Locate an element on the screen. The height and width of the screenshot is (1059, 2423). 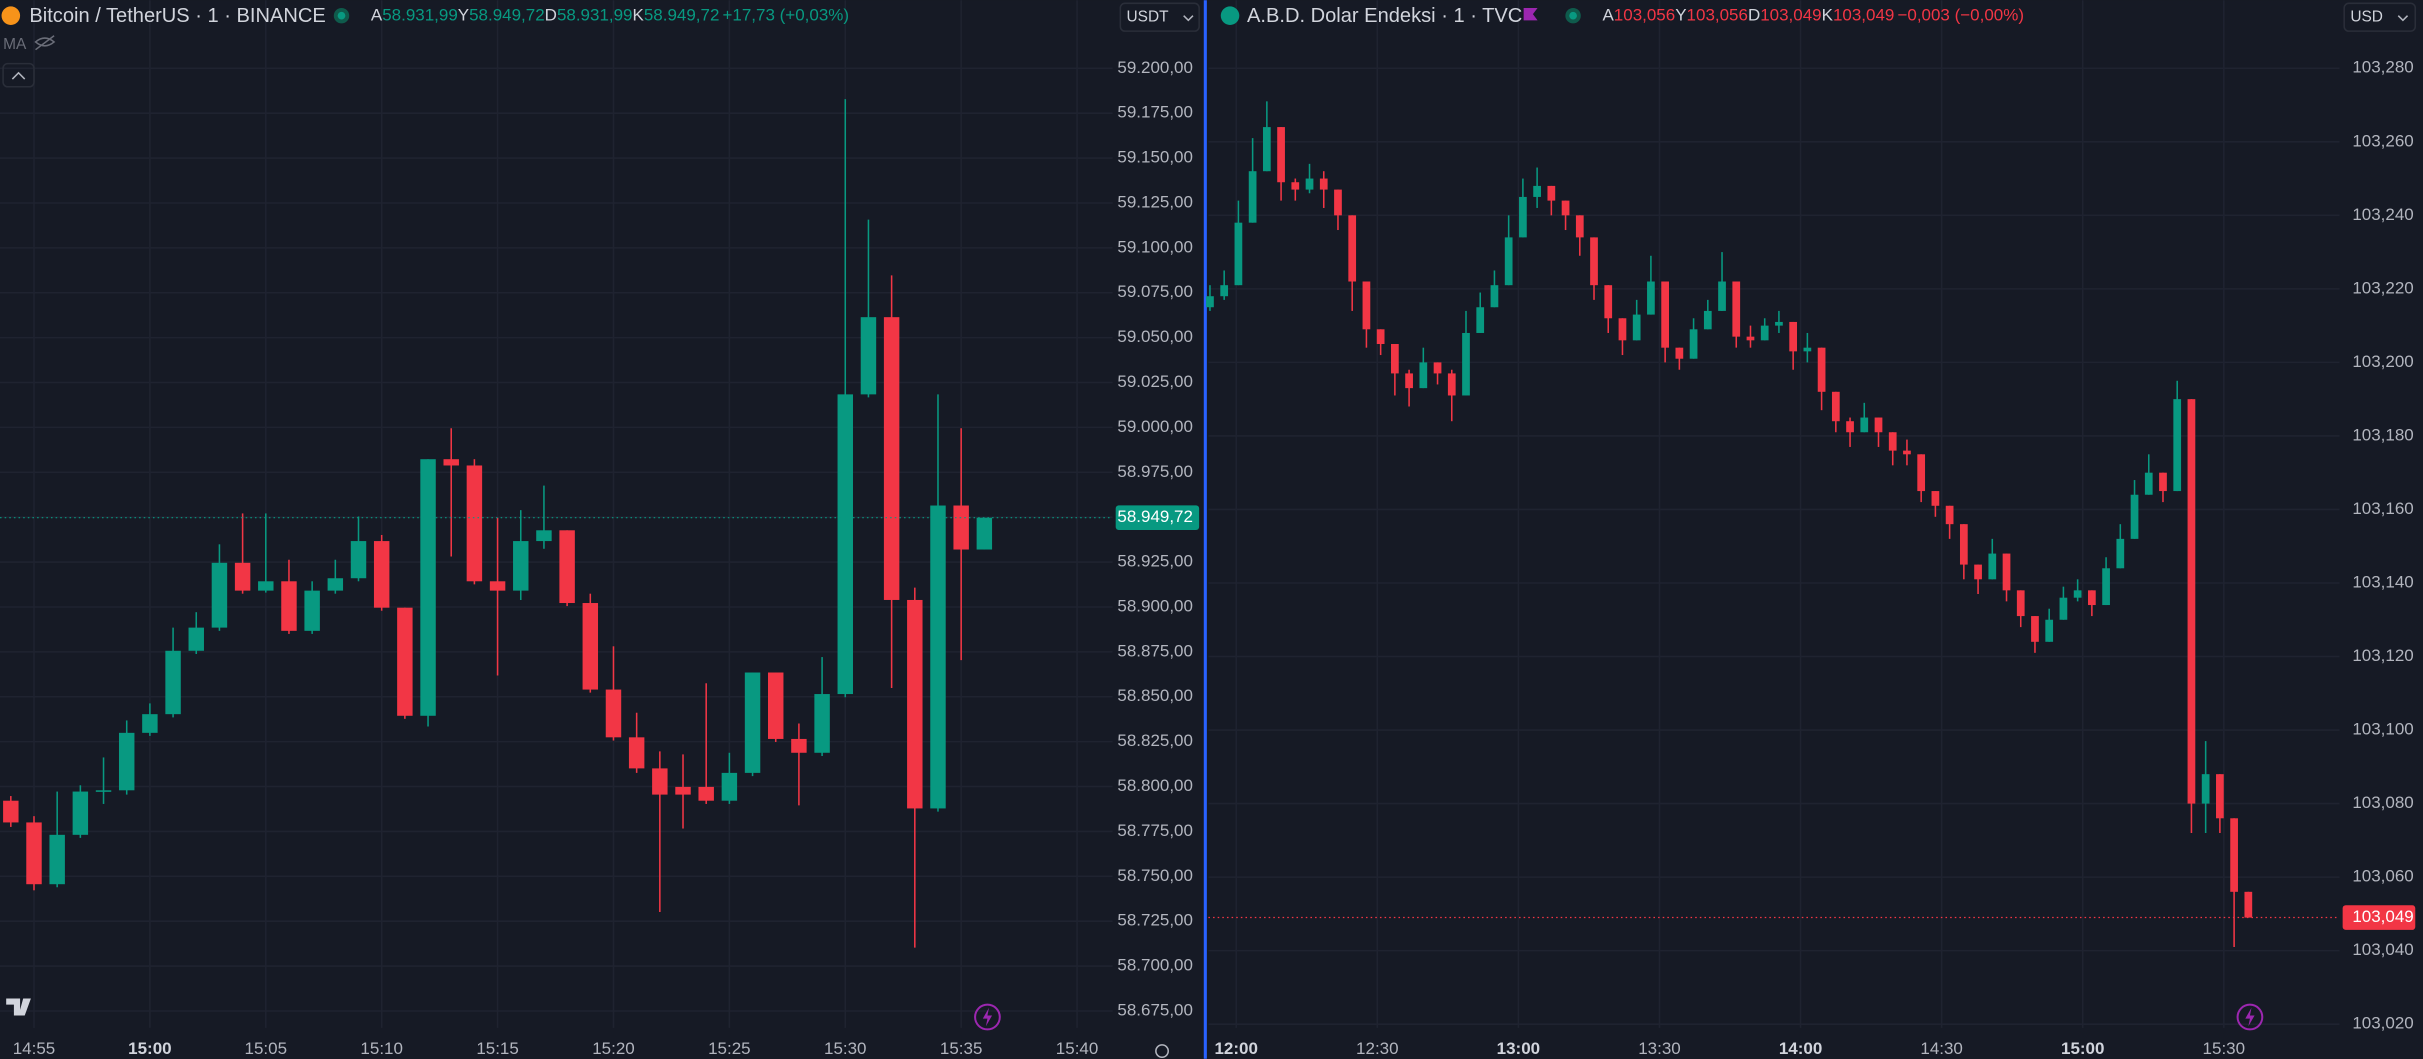
legend-key: Y is located at coordinates (463, 15).